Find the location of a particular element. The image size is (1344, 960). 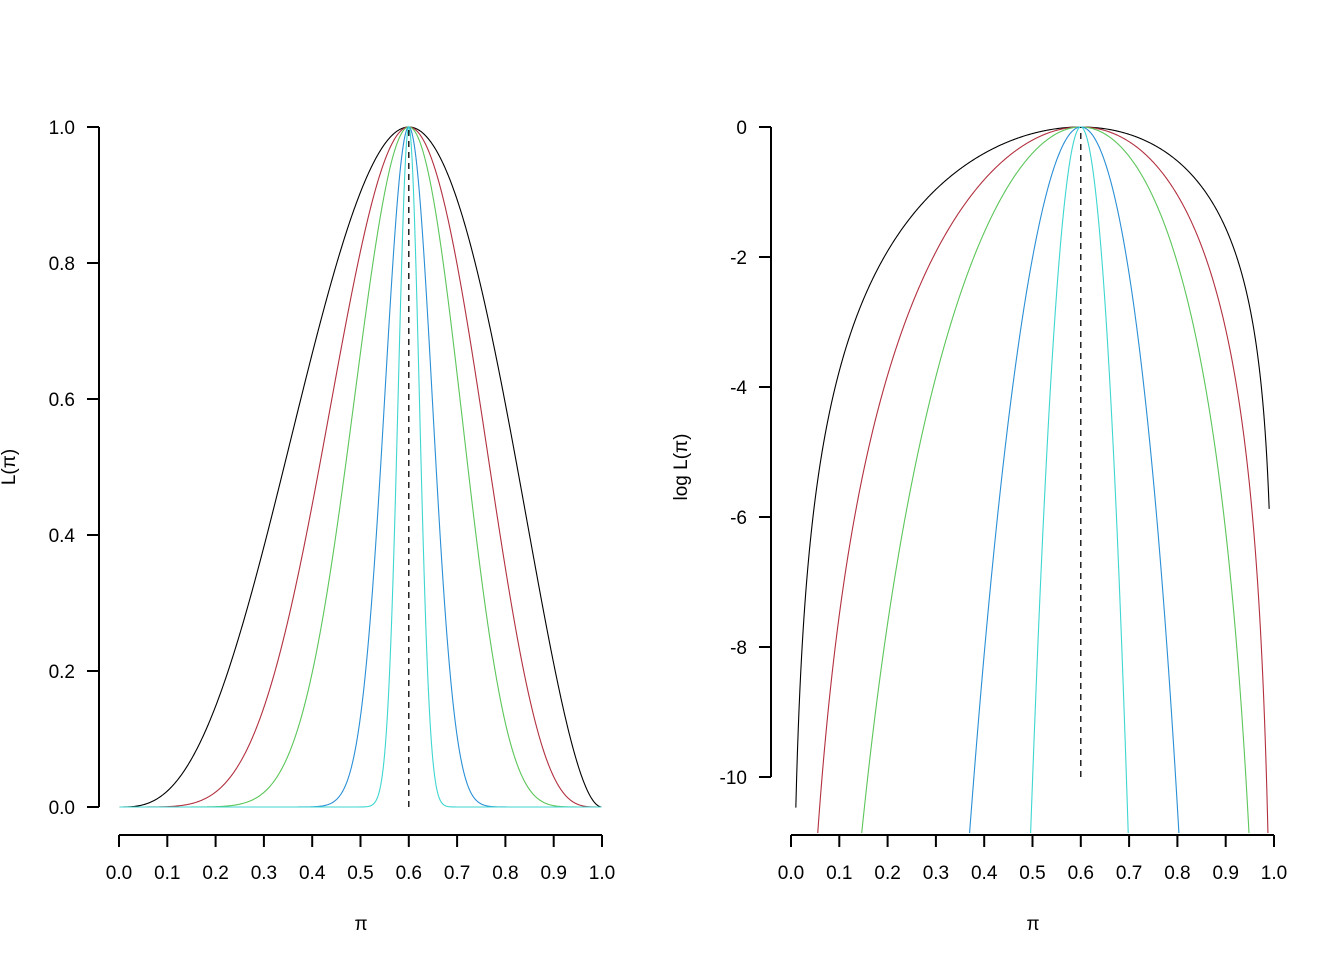

y-tick-label: -6 is located at coordinates (738, 518).